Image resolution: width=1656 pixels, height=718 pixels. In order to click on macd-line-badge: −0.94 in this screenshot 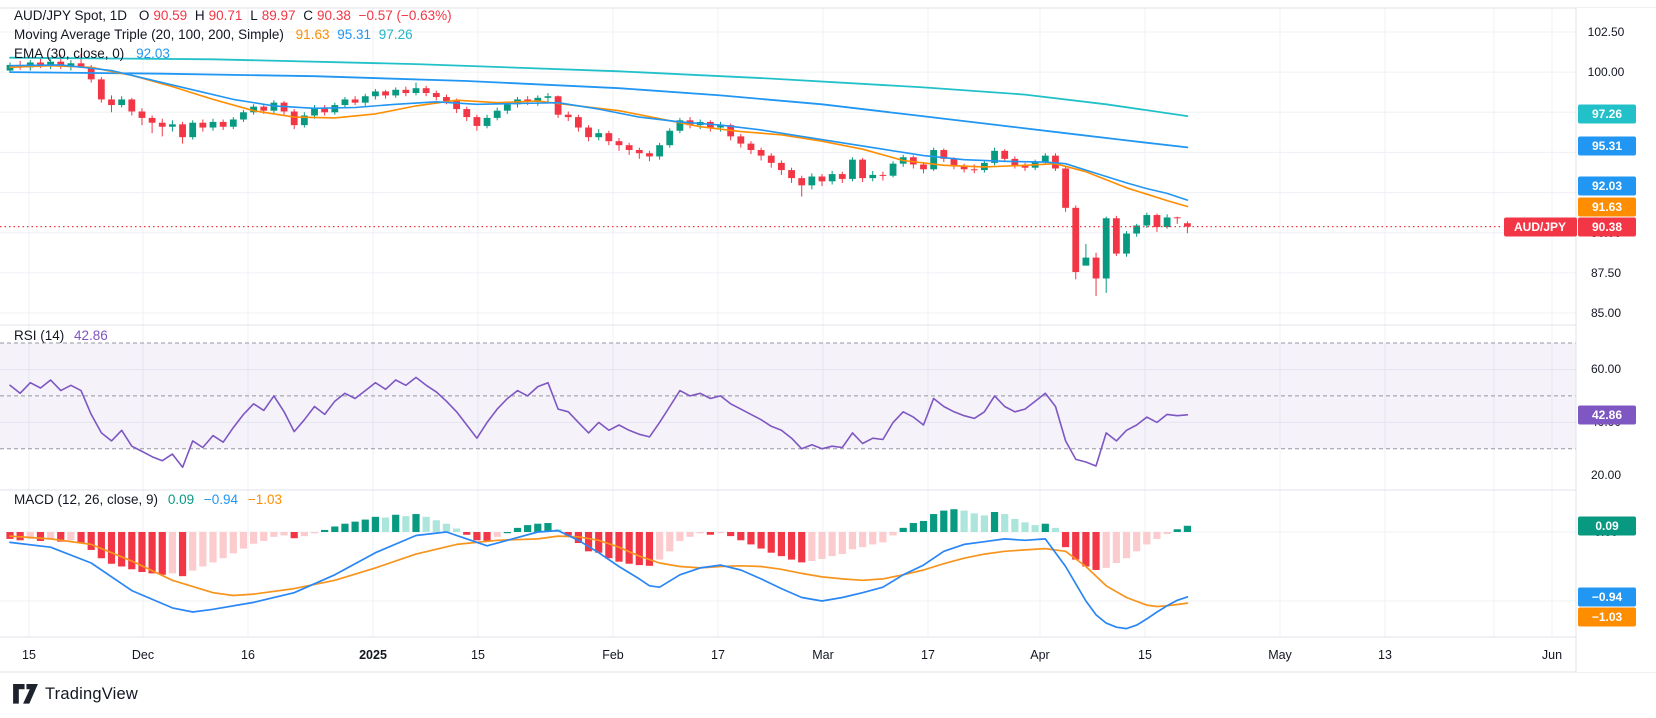, I will do `click(1607, 597)`.